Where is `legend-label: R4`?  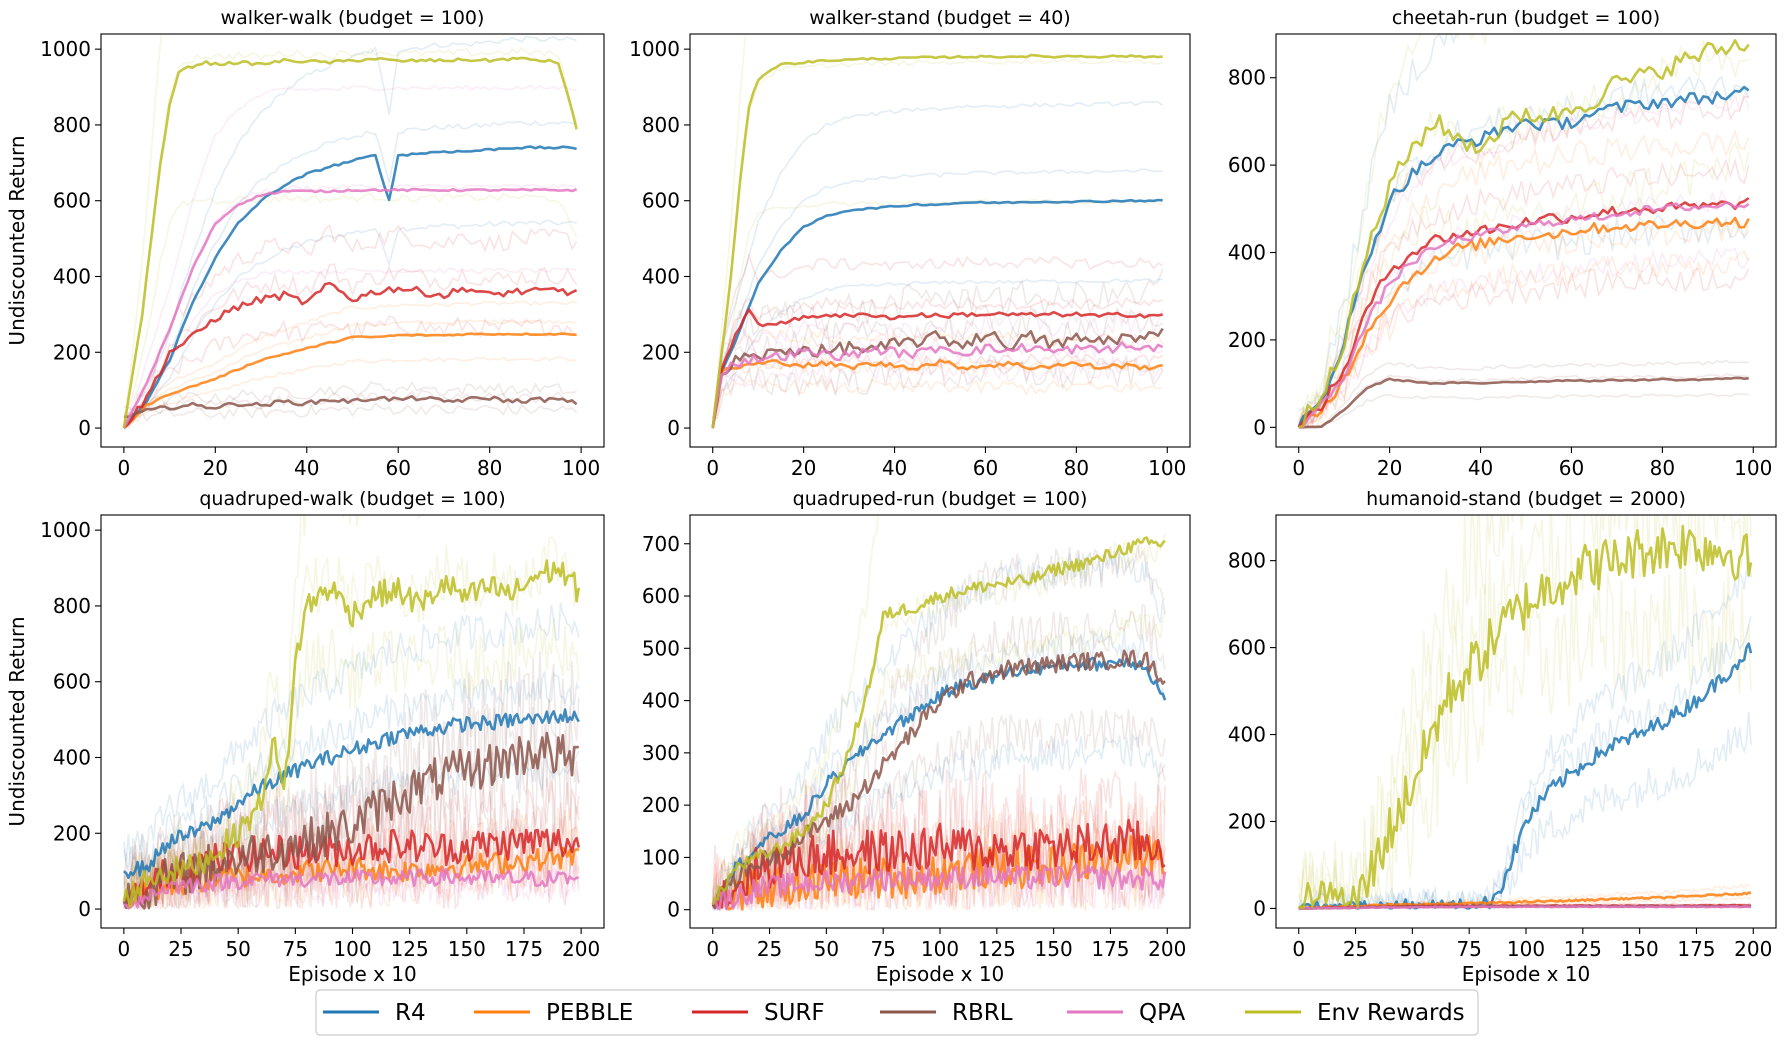 legend-label: R4 is located at coordinates (410, 1013).